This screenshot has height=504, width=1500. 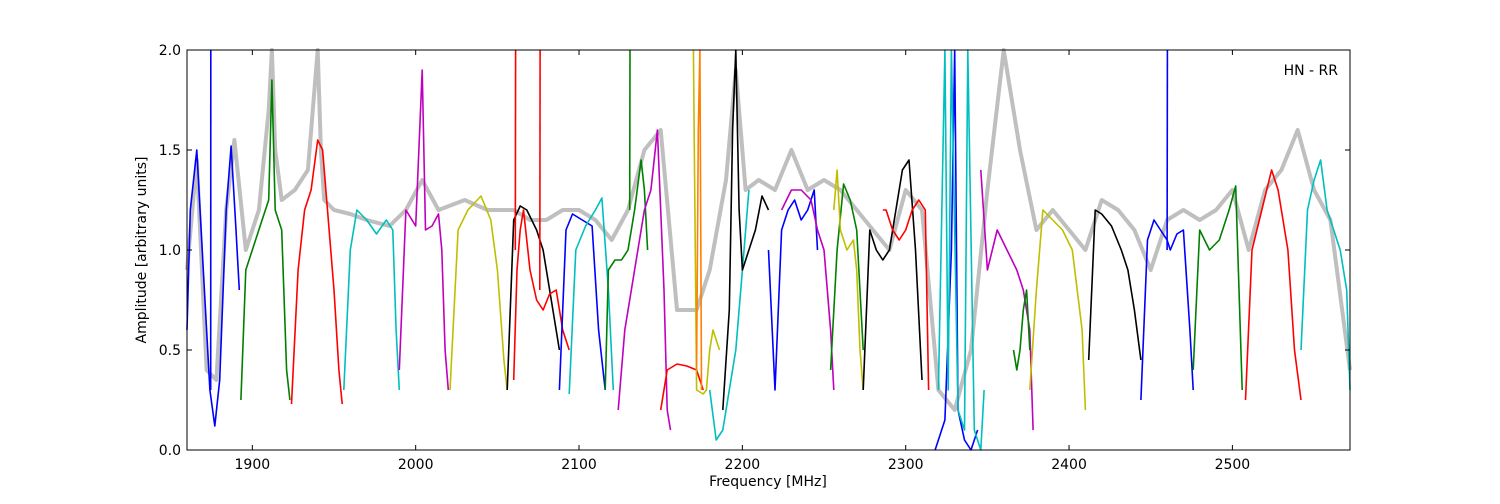 I want to click on x-tick-label: 2000, so click(x=416, y=465).